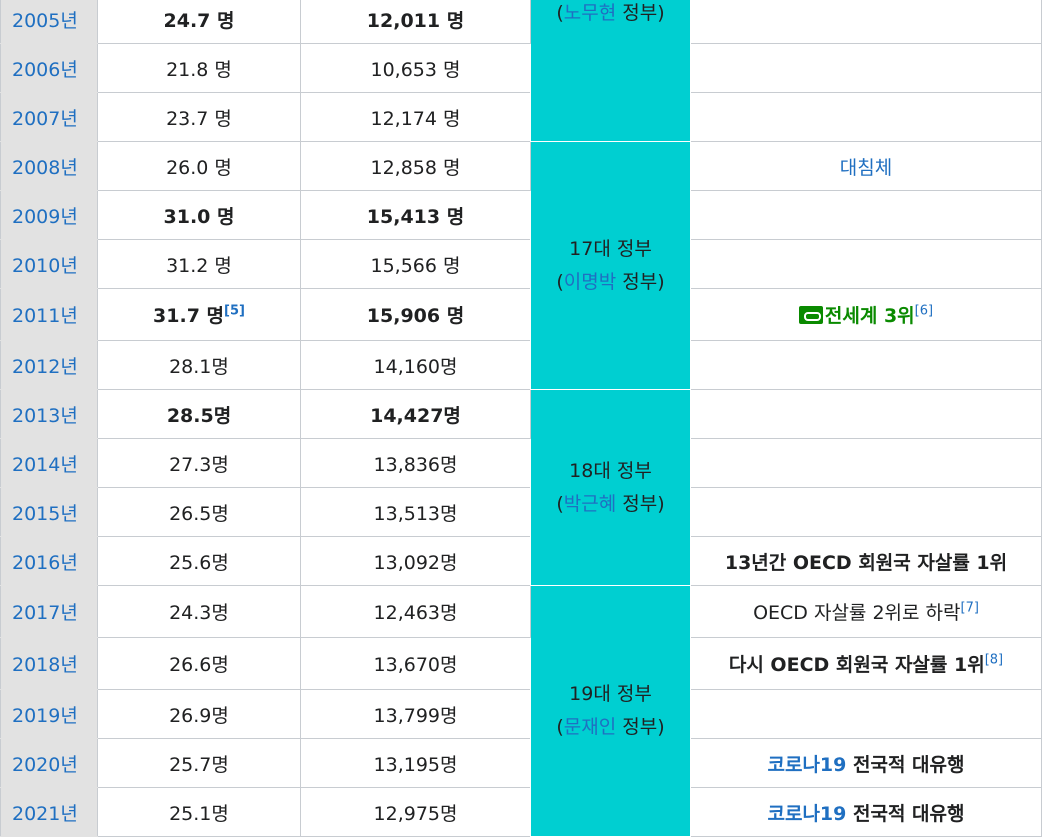  I want to click on rate: 26.5명, so click(199, 513).